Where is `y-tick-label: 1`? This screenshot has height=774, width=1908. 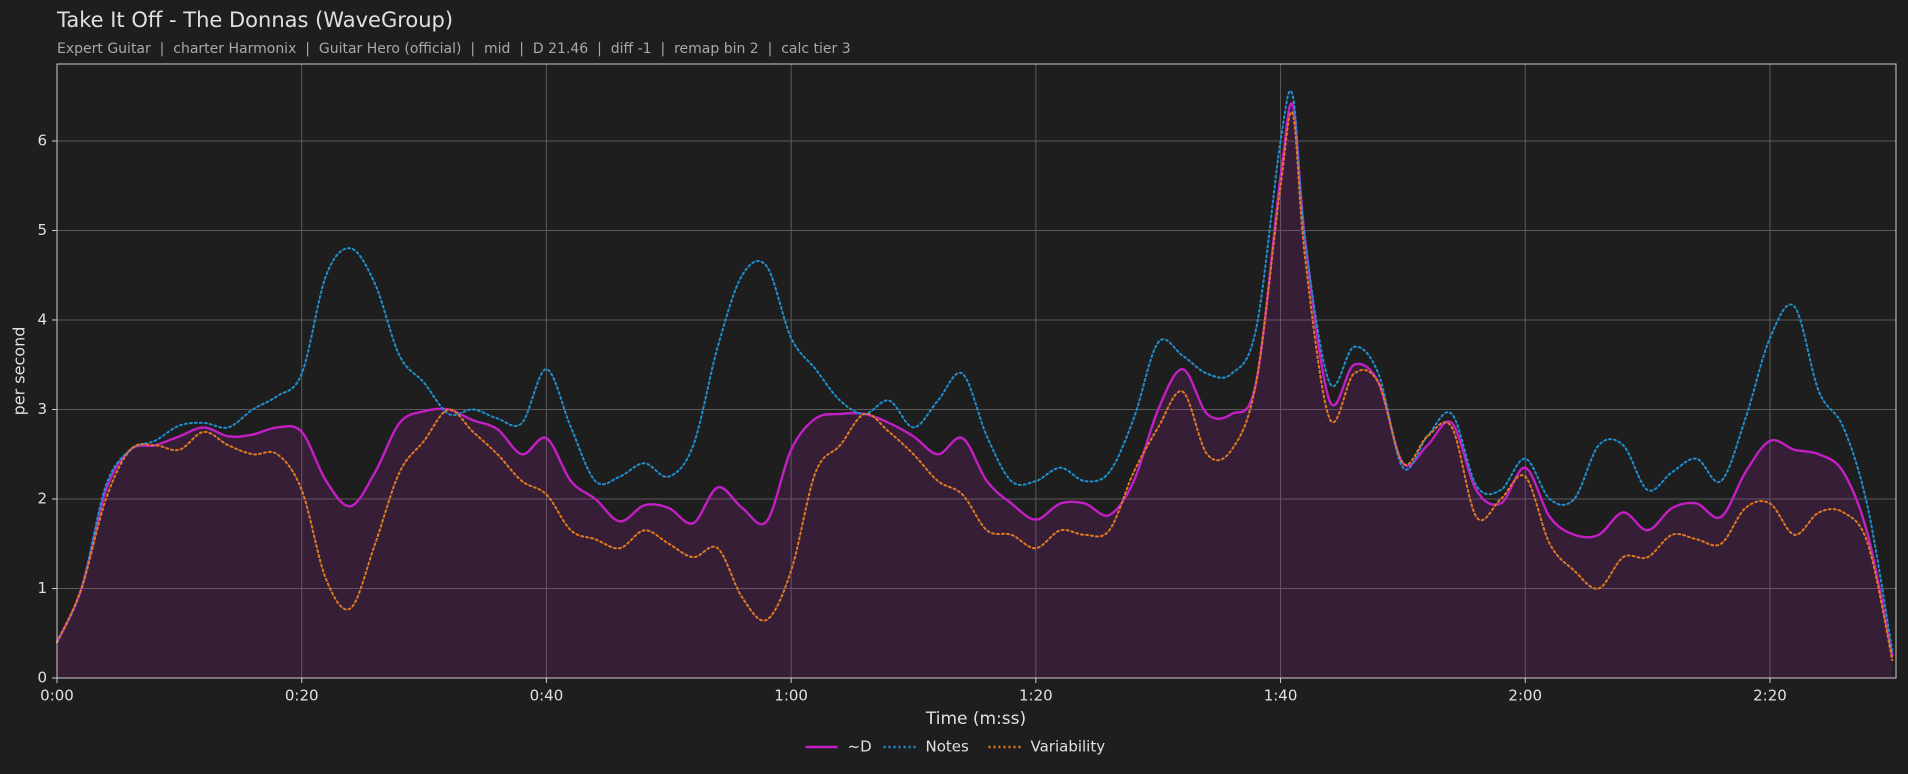
y-tick-label: 1 is located at coordinates (42, 588).